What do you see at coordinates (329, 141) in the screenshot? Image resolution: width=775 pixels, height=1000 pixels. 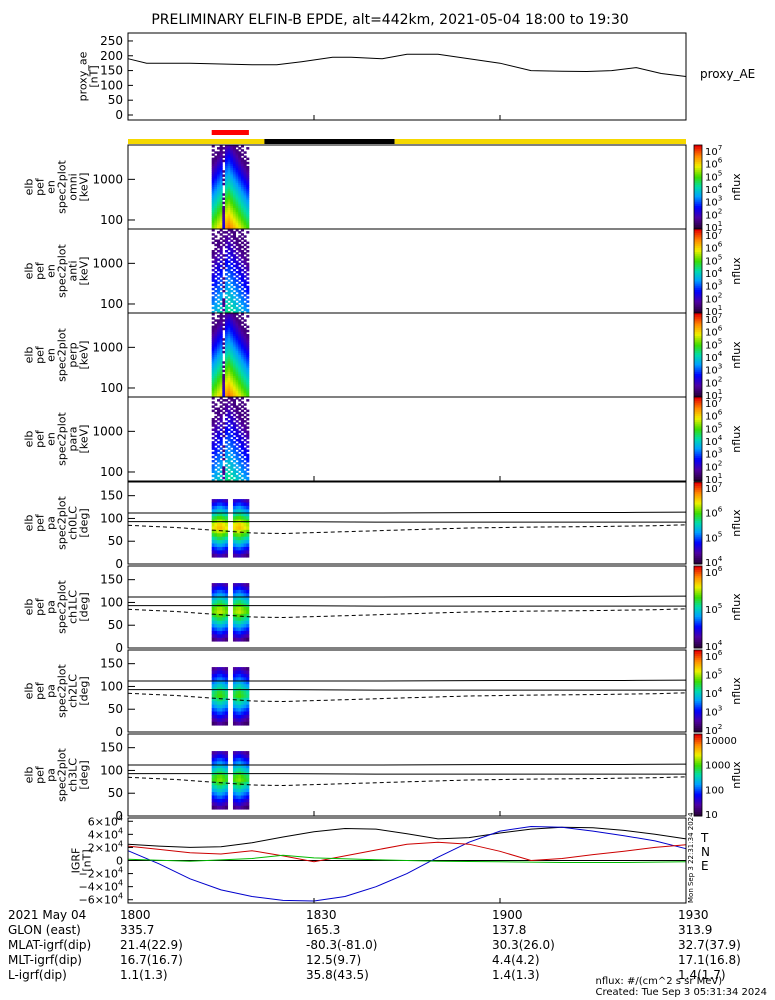 I see `status-segment` at bounding box center [329, 141].